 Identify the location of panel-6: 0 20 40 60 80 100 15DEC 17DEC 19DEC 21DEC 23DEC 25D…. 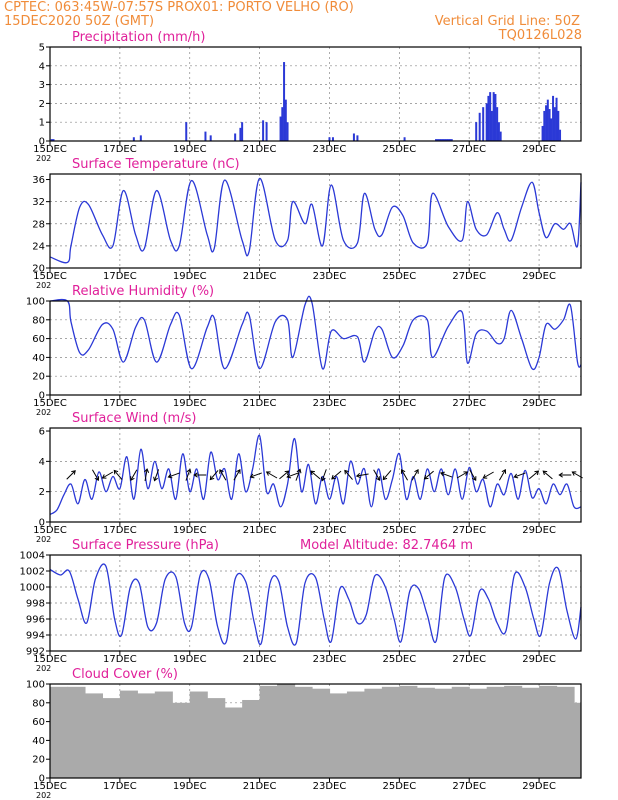
(304, 733).